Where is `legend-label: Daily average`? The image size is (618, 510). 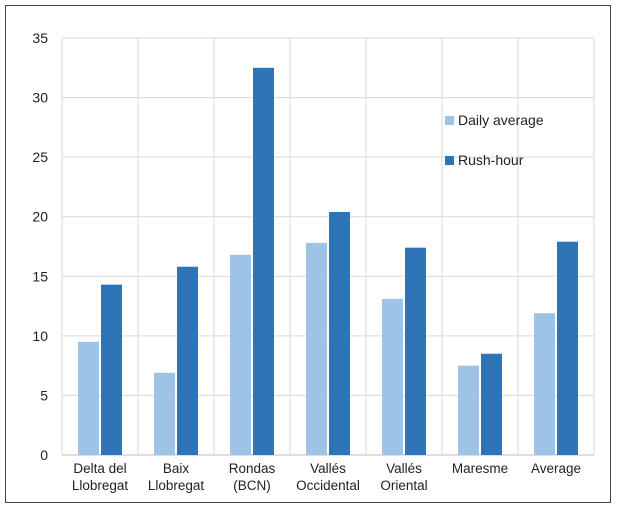 legend-label: Daily average is located at coordinates (501, 120).